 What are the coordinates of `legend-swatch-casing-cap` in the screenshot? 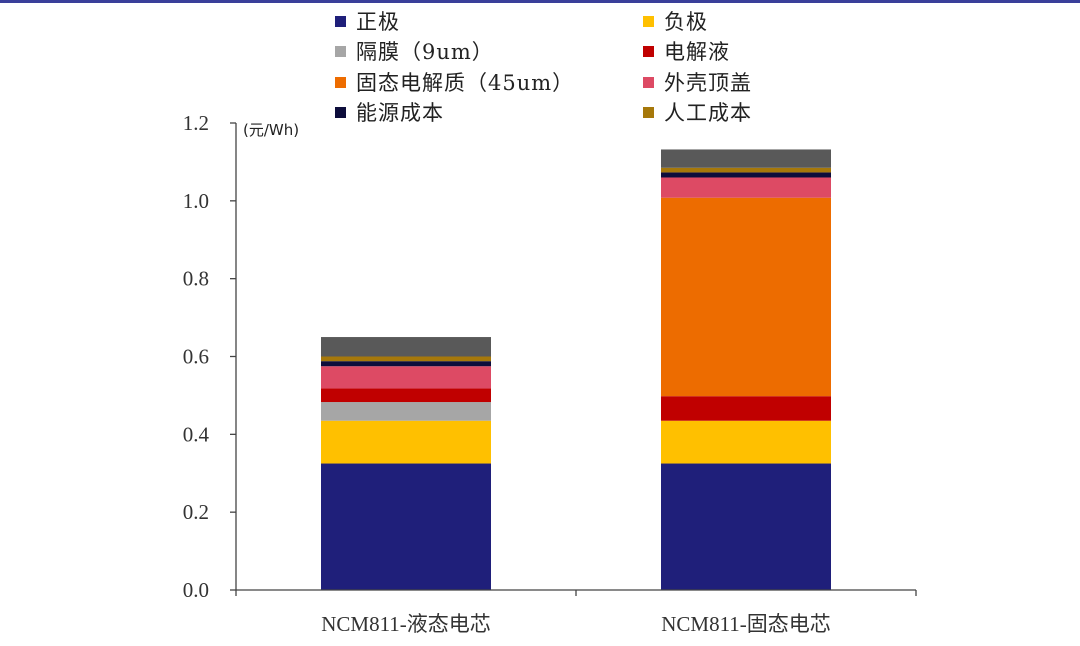 It's located at (648, 82).